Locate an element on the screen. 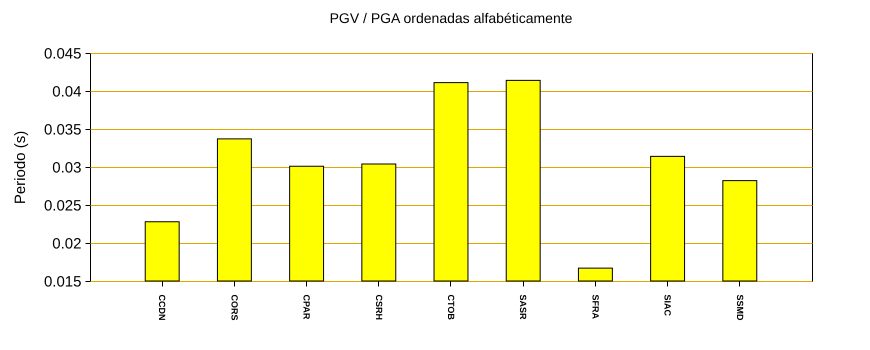 The width and height of the screenshot is (870, 350). y-tick-label: 0.025 is located at coordinates (63, 206).